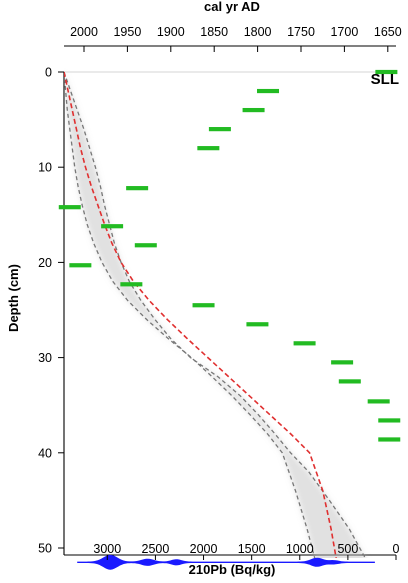 Image resolution: width=408 pixels, height=583 pixels. I want to click on y-tick-label: 20, so click(45, 263).